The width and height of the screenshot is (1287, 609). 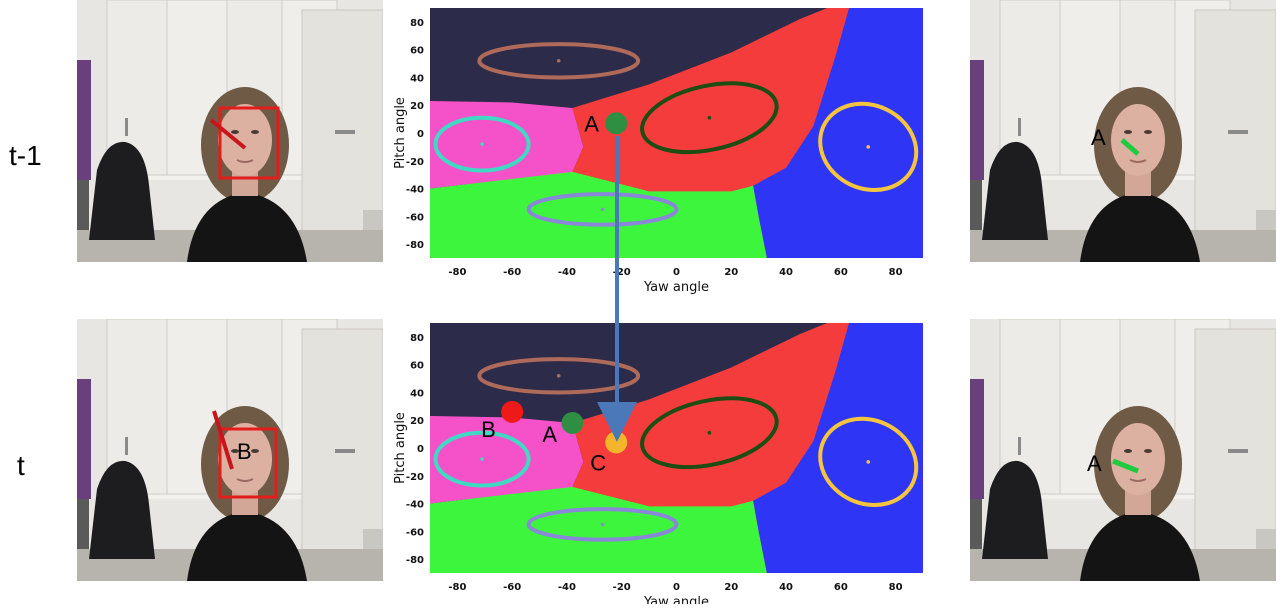 I want to click on point-marker-c, so click(x=616, y=442).